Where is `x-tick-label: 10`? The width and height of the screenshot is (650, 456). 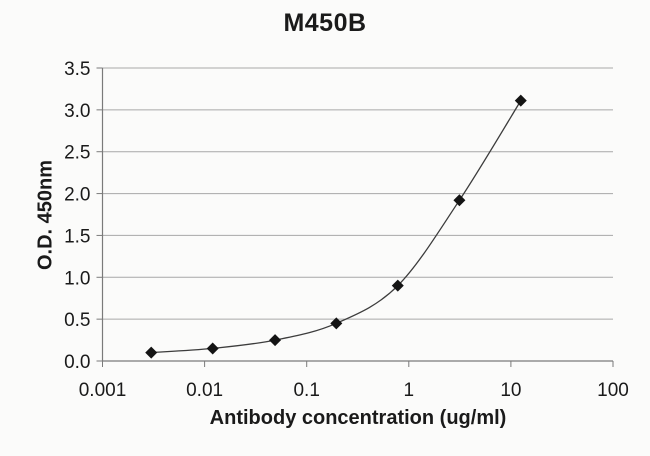 x-tick-label: 10 is located at coordinates (510, 390).